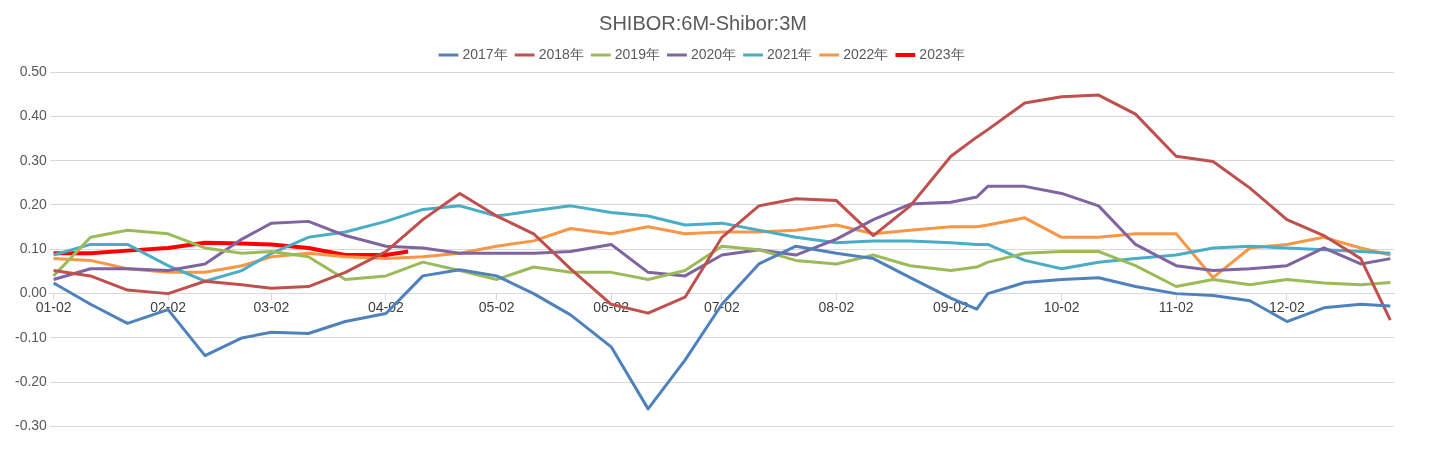 The width and height of the screenshot is (1430, 450). Describe the element at coordinates (790, 53) in the screenshot. I see `legend-label: 2021年` at that location.